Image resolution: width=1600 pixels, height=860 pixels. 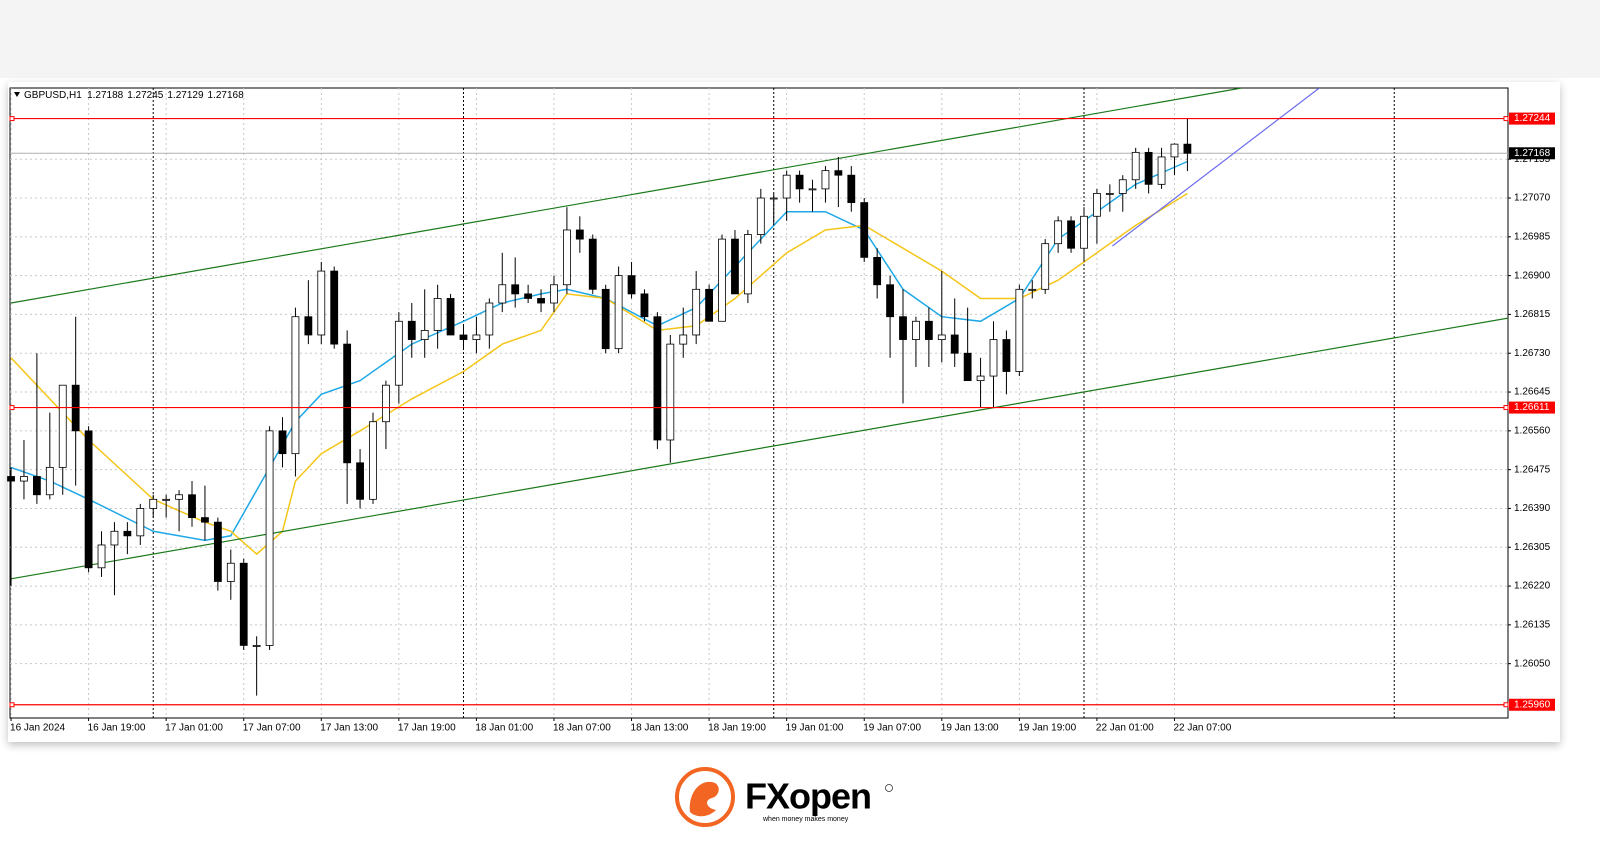 I want to click on header: GBPUSD,H1 1.27188 1.27245 1.27129 1.27168, so click(x=134, y=95).